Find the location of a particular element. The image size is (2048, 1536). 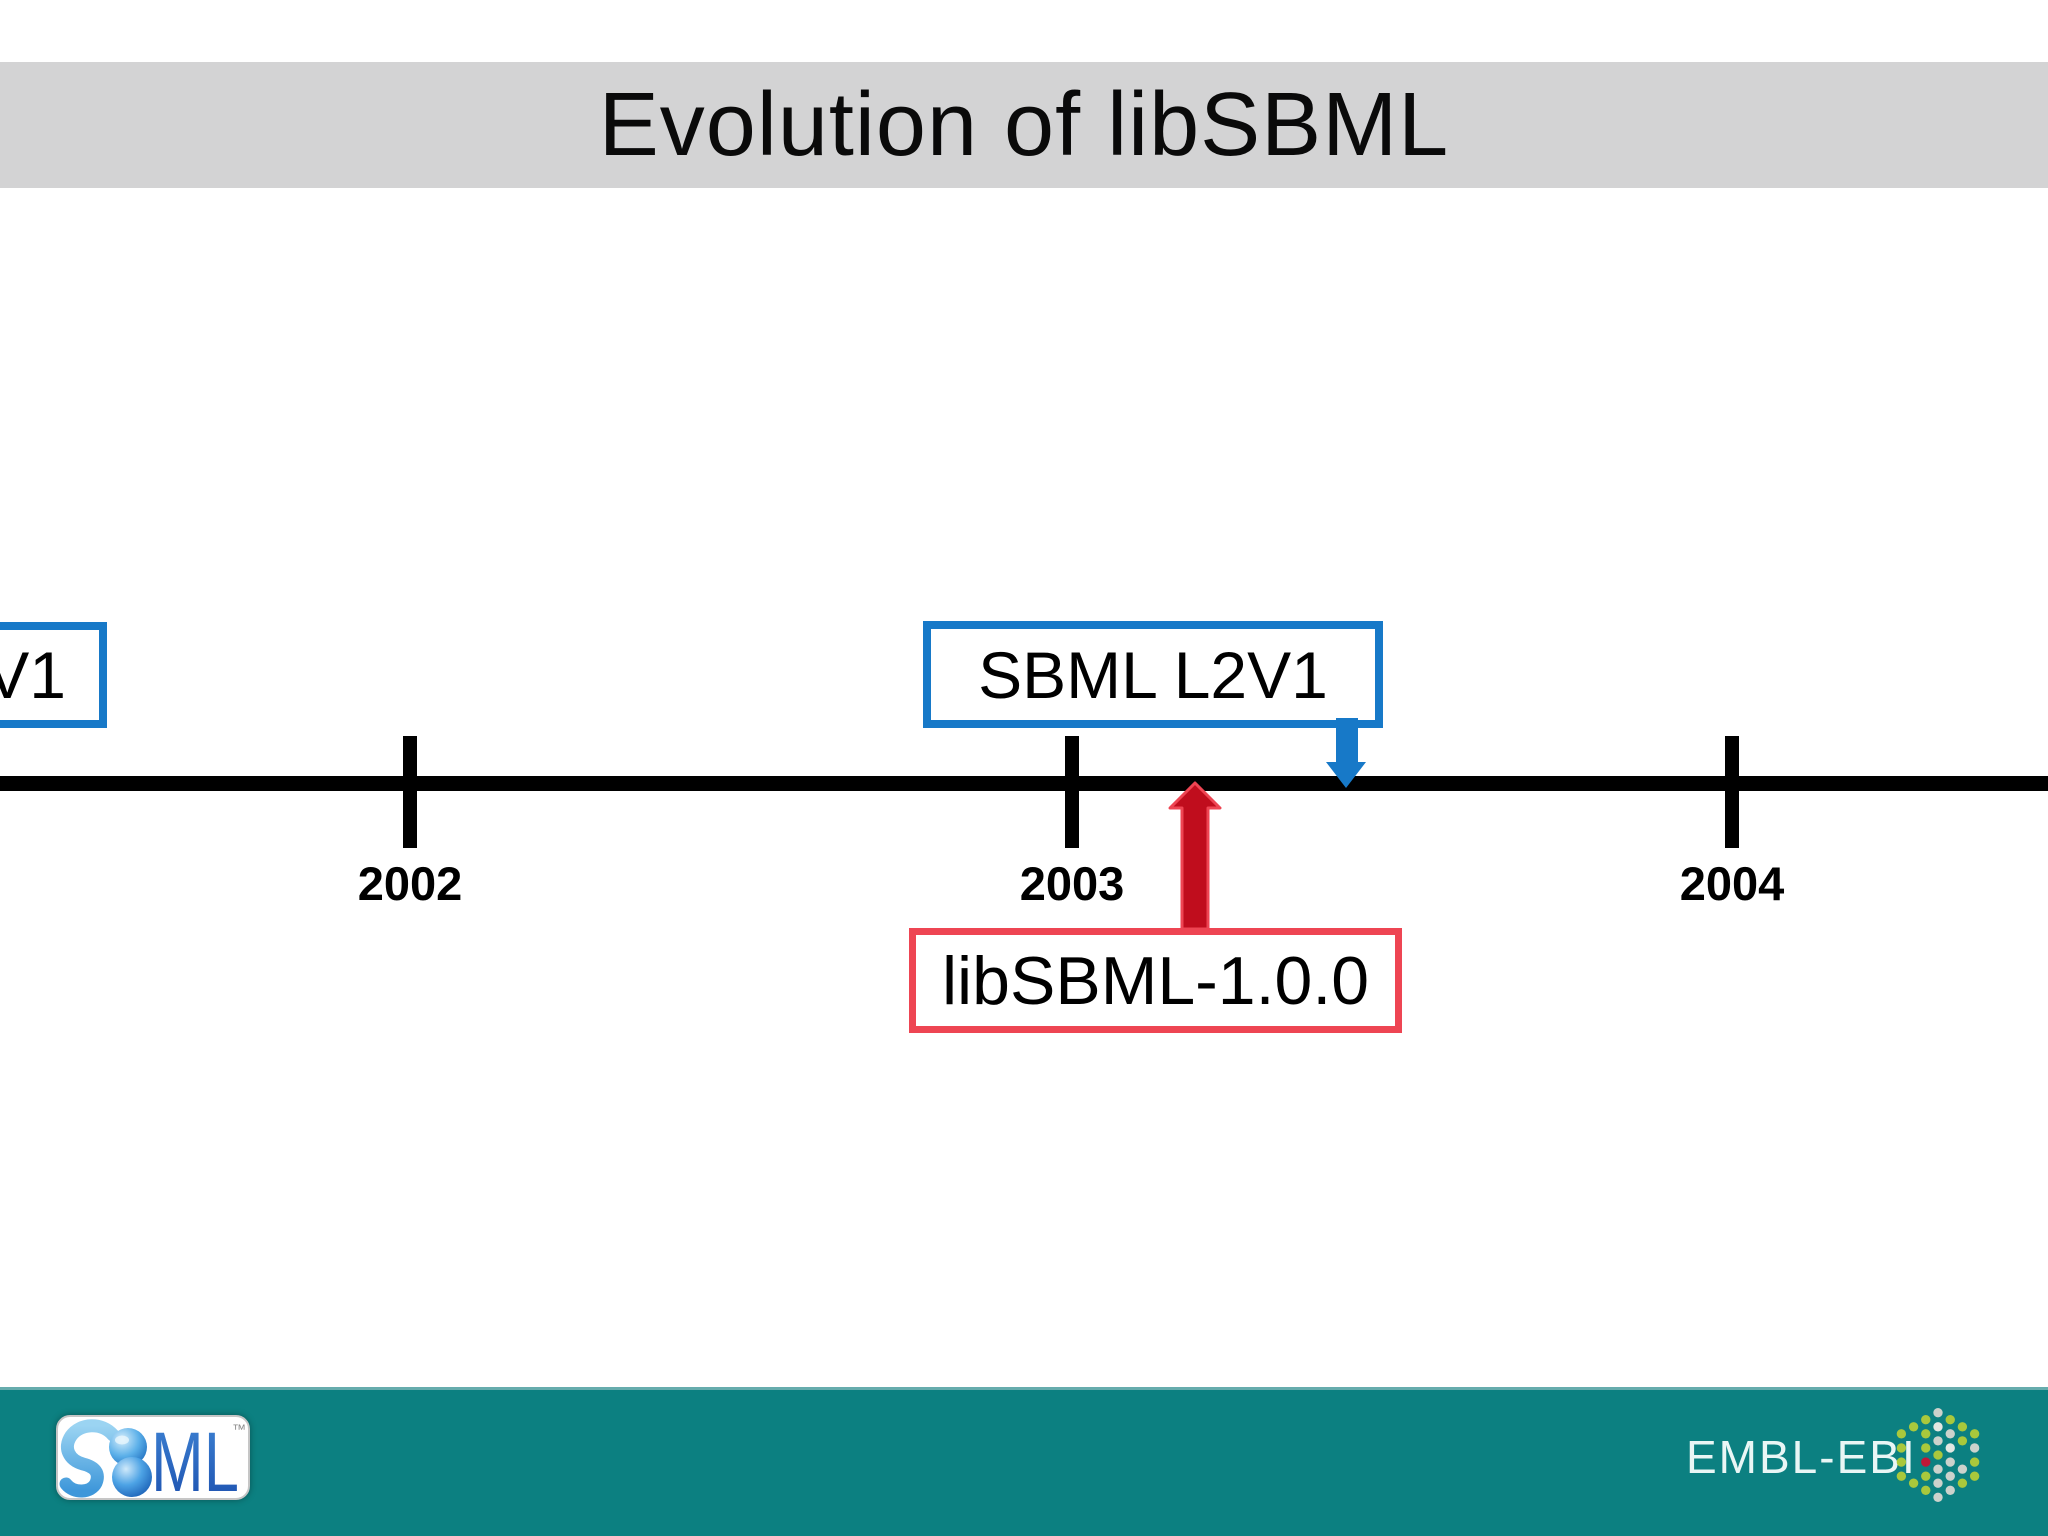

sphere-highlight is located at coordinates (122, 1440).